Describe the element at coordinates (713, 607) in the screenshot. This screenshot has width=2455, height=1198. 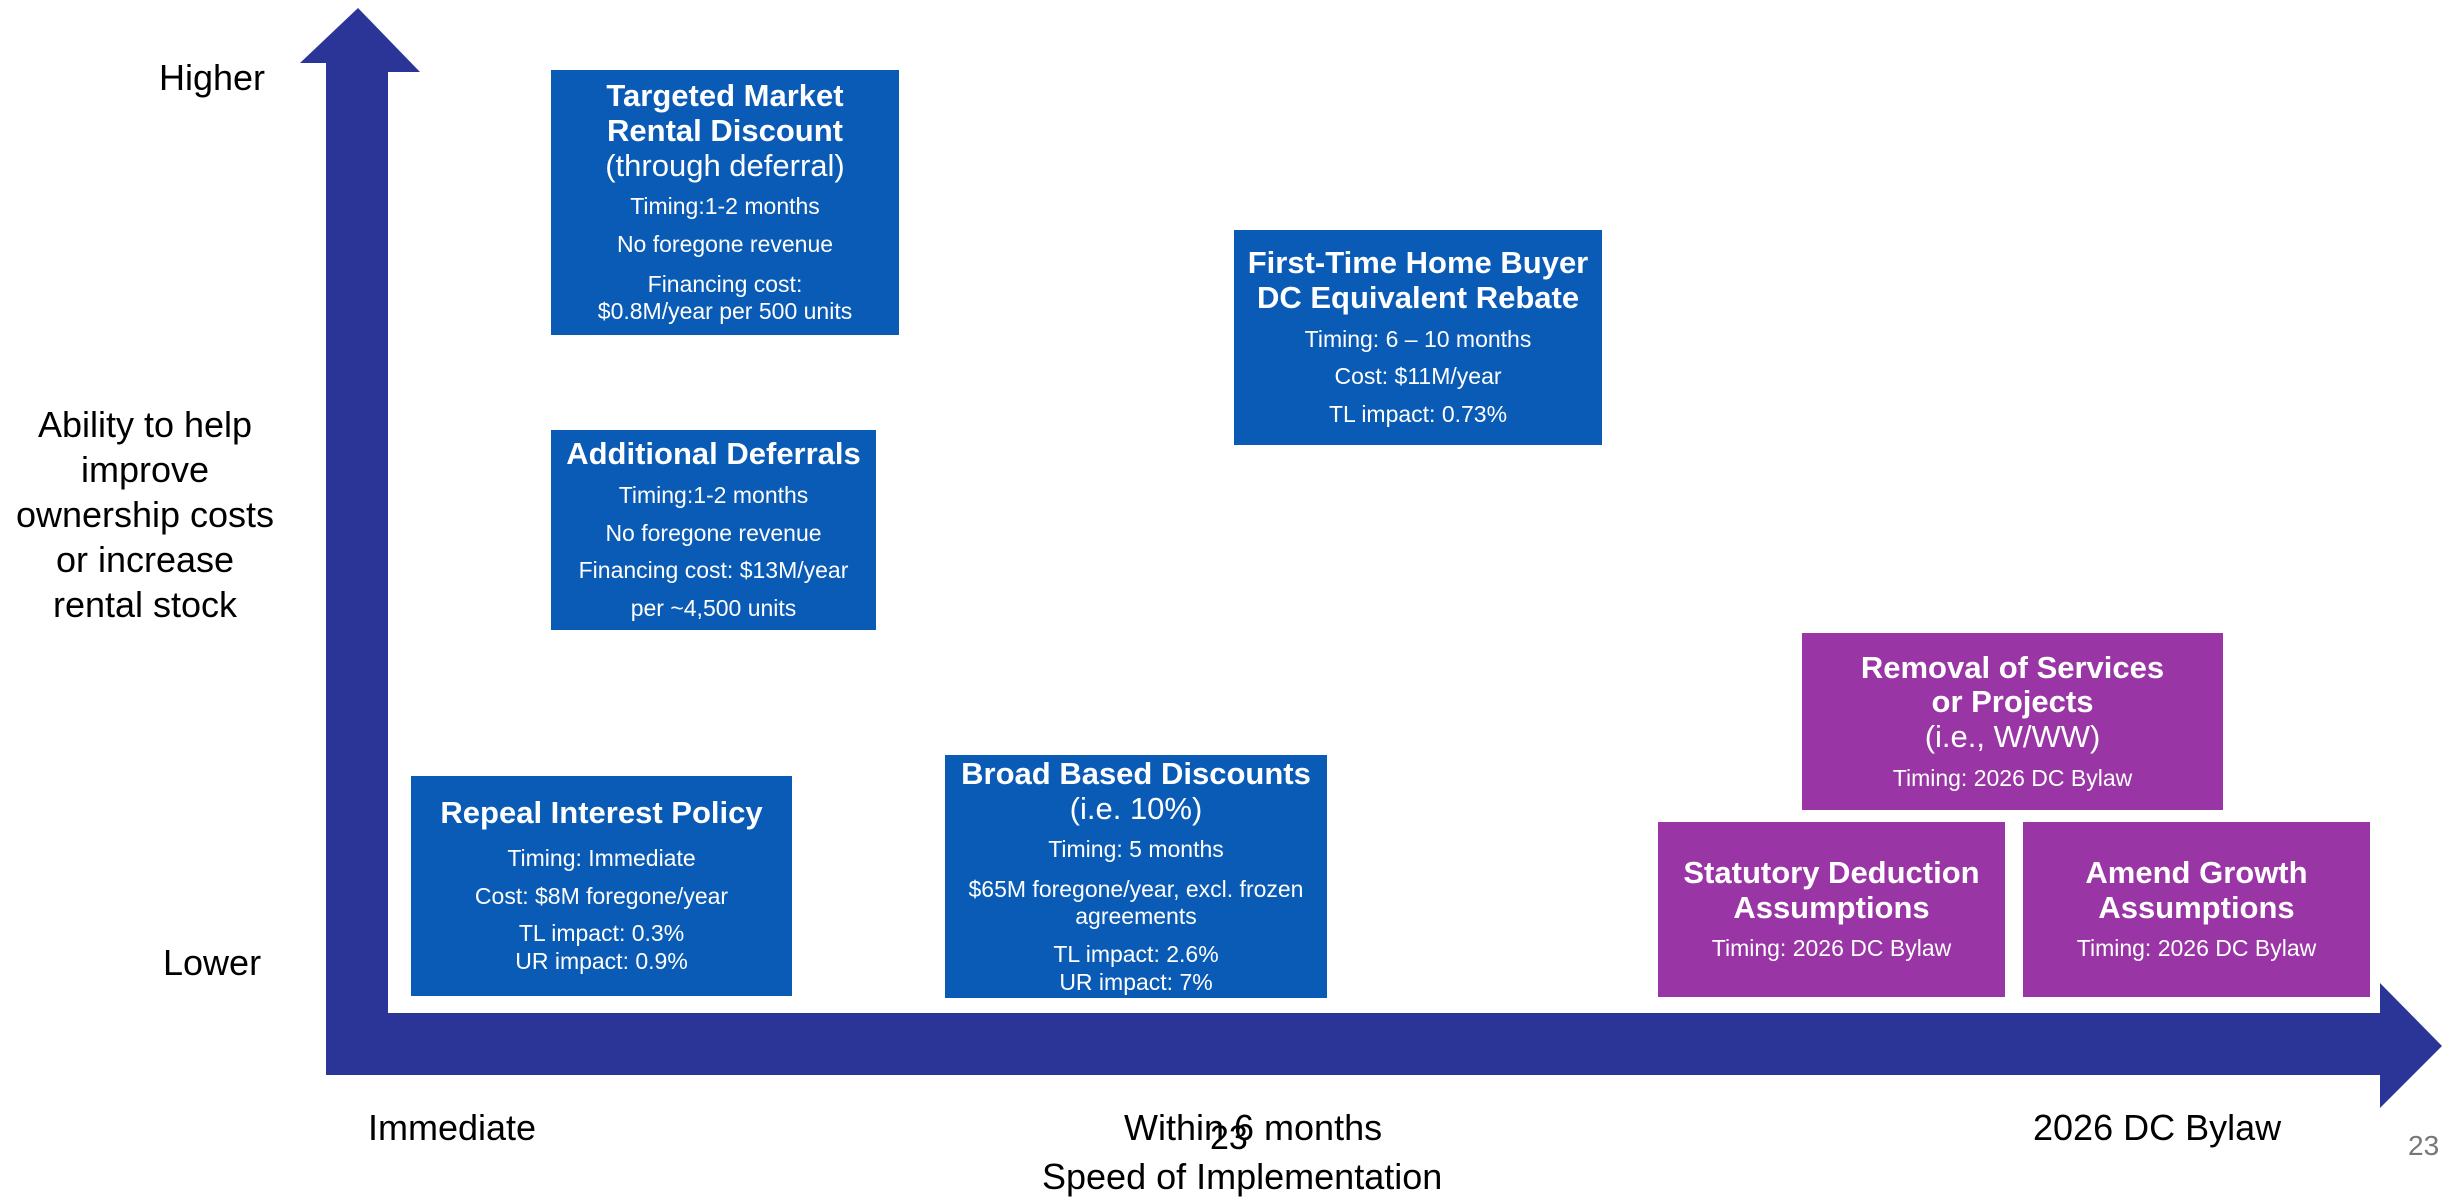
I see `box-detail: per ~4,500 units` at that location.